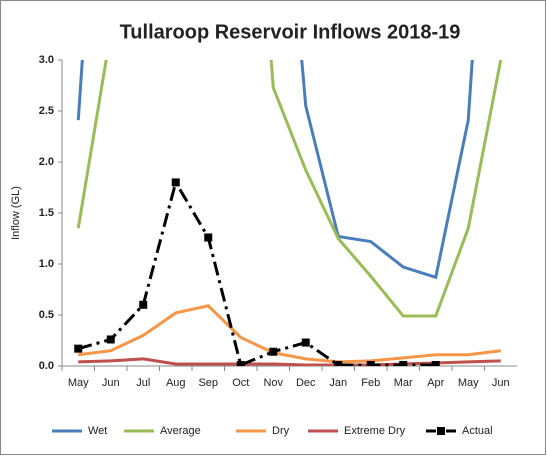 Image resolution: width=547 pixels, height=461 pixels. I want to click on y-axis-label: Inflow (GL), so click(16, 213).